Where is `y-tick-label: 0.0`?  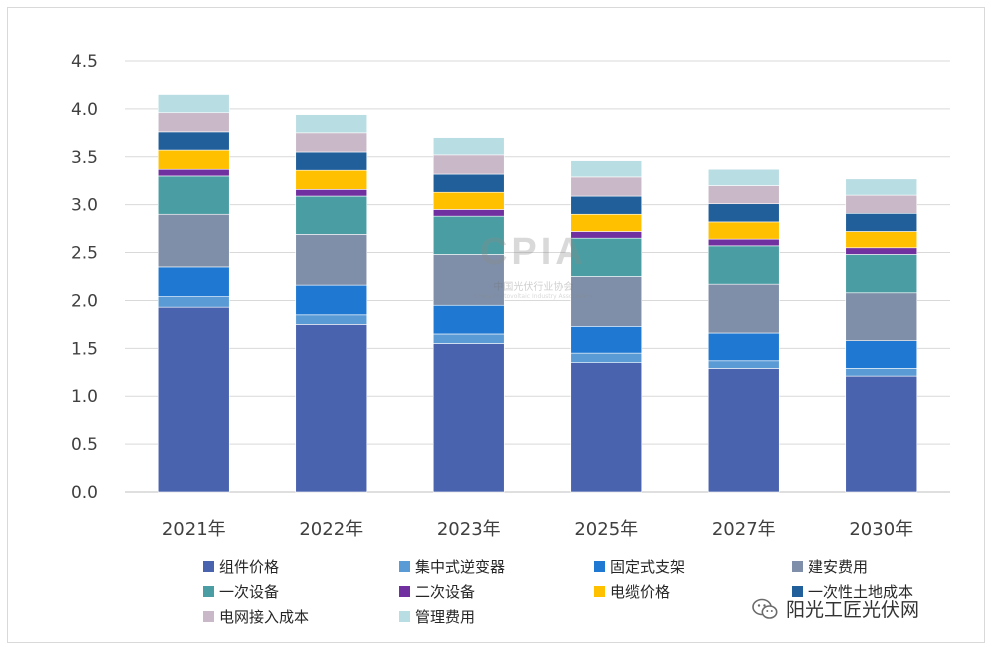
y-tick-label: 0.0 is located at coordinates (84, 493).